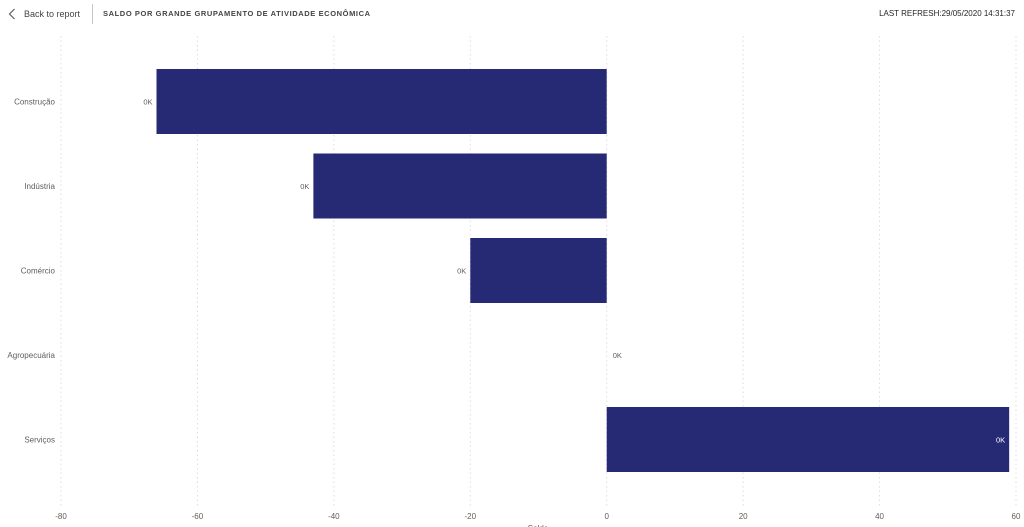 This screenshot has width=1024, height=527. Describe the element at coordinates (12, 14) in the screenshot. I see `chevron-left-icon` at that location.